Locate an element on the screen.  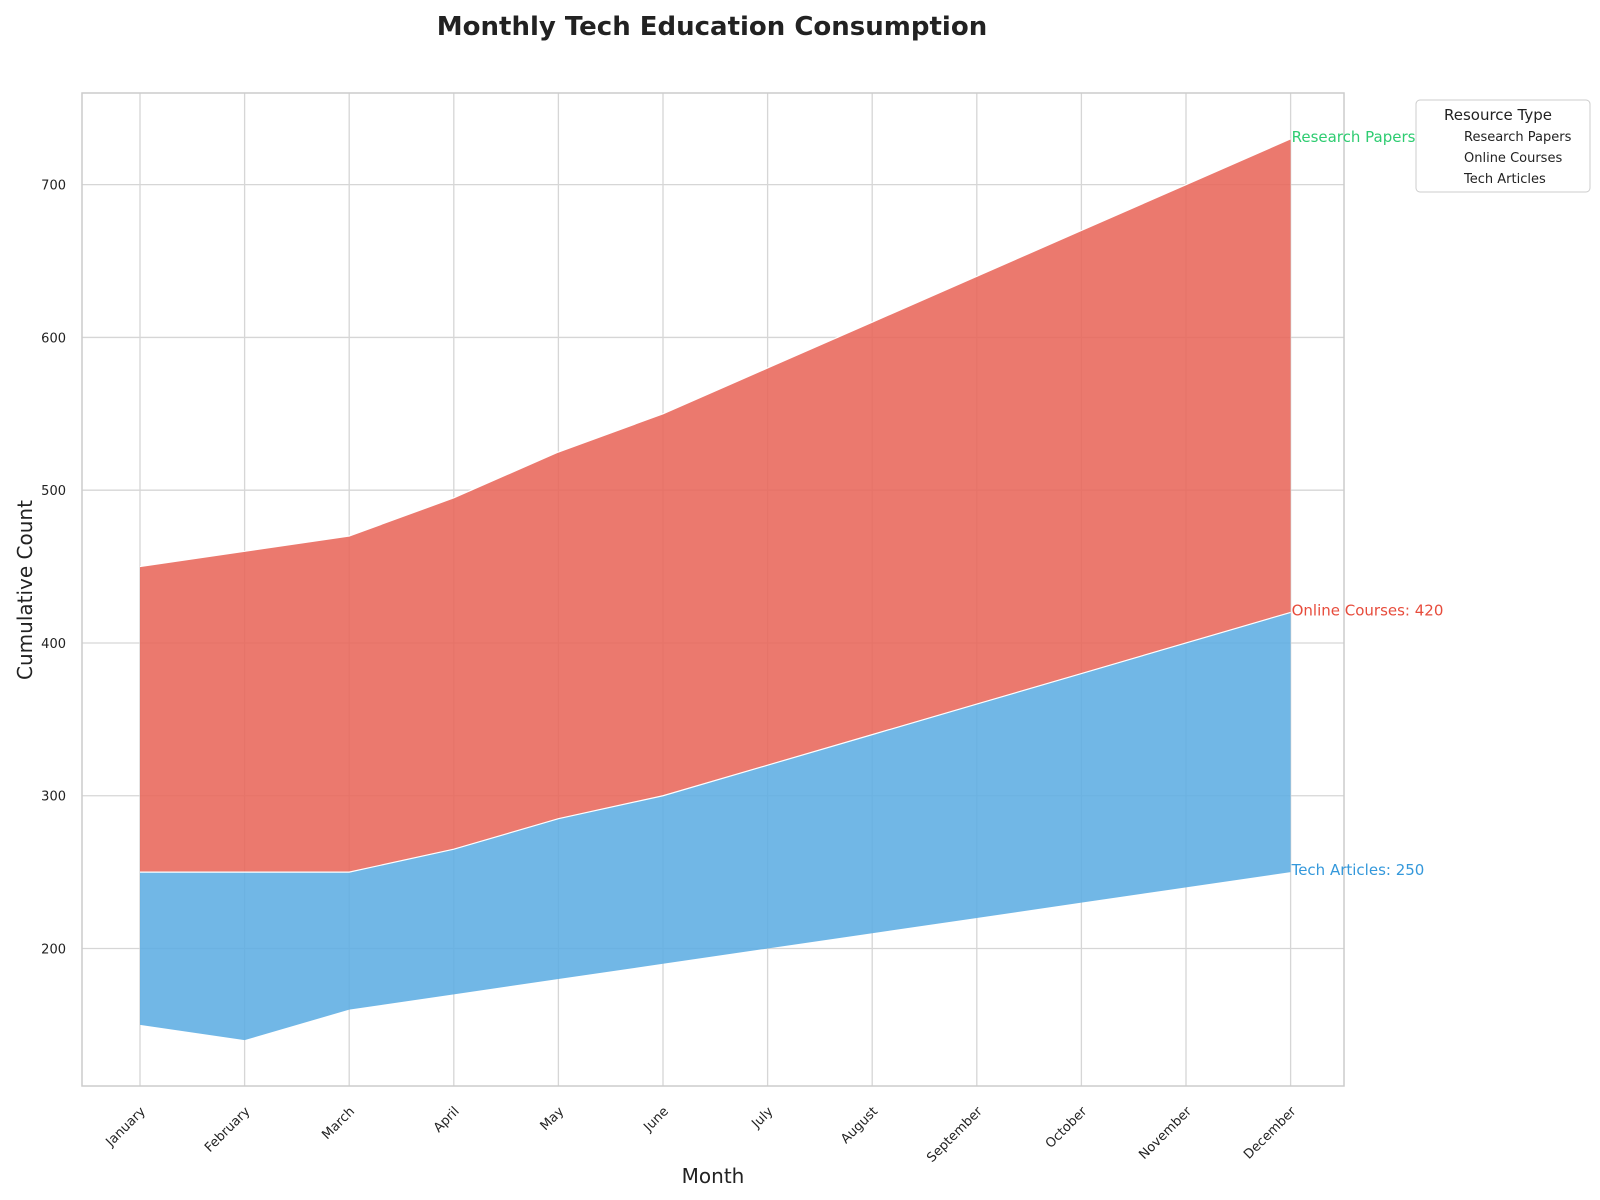
legend-box is located at coordinates (1503, 146).